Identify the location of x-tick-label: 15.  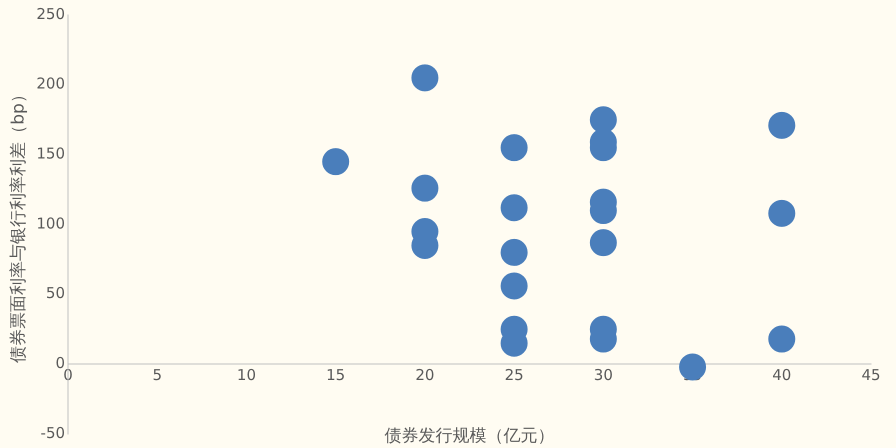
(336, 375).